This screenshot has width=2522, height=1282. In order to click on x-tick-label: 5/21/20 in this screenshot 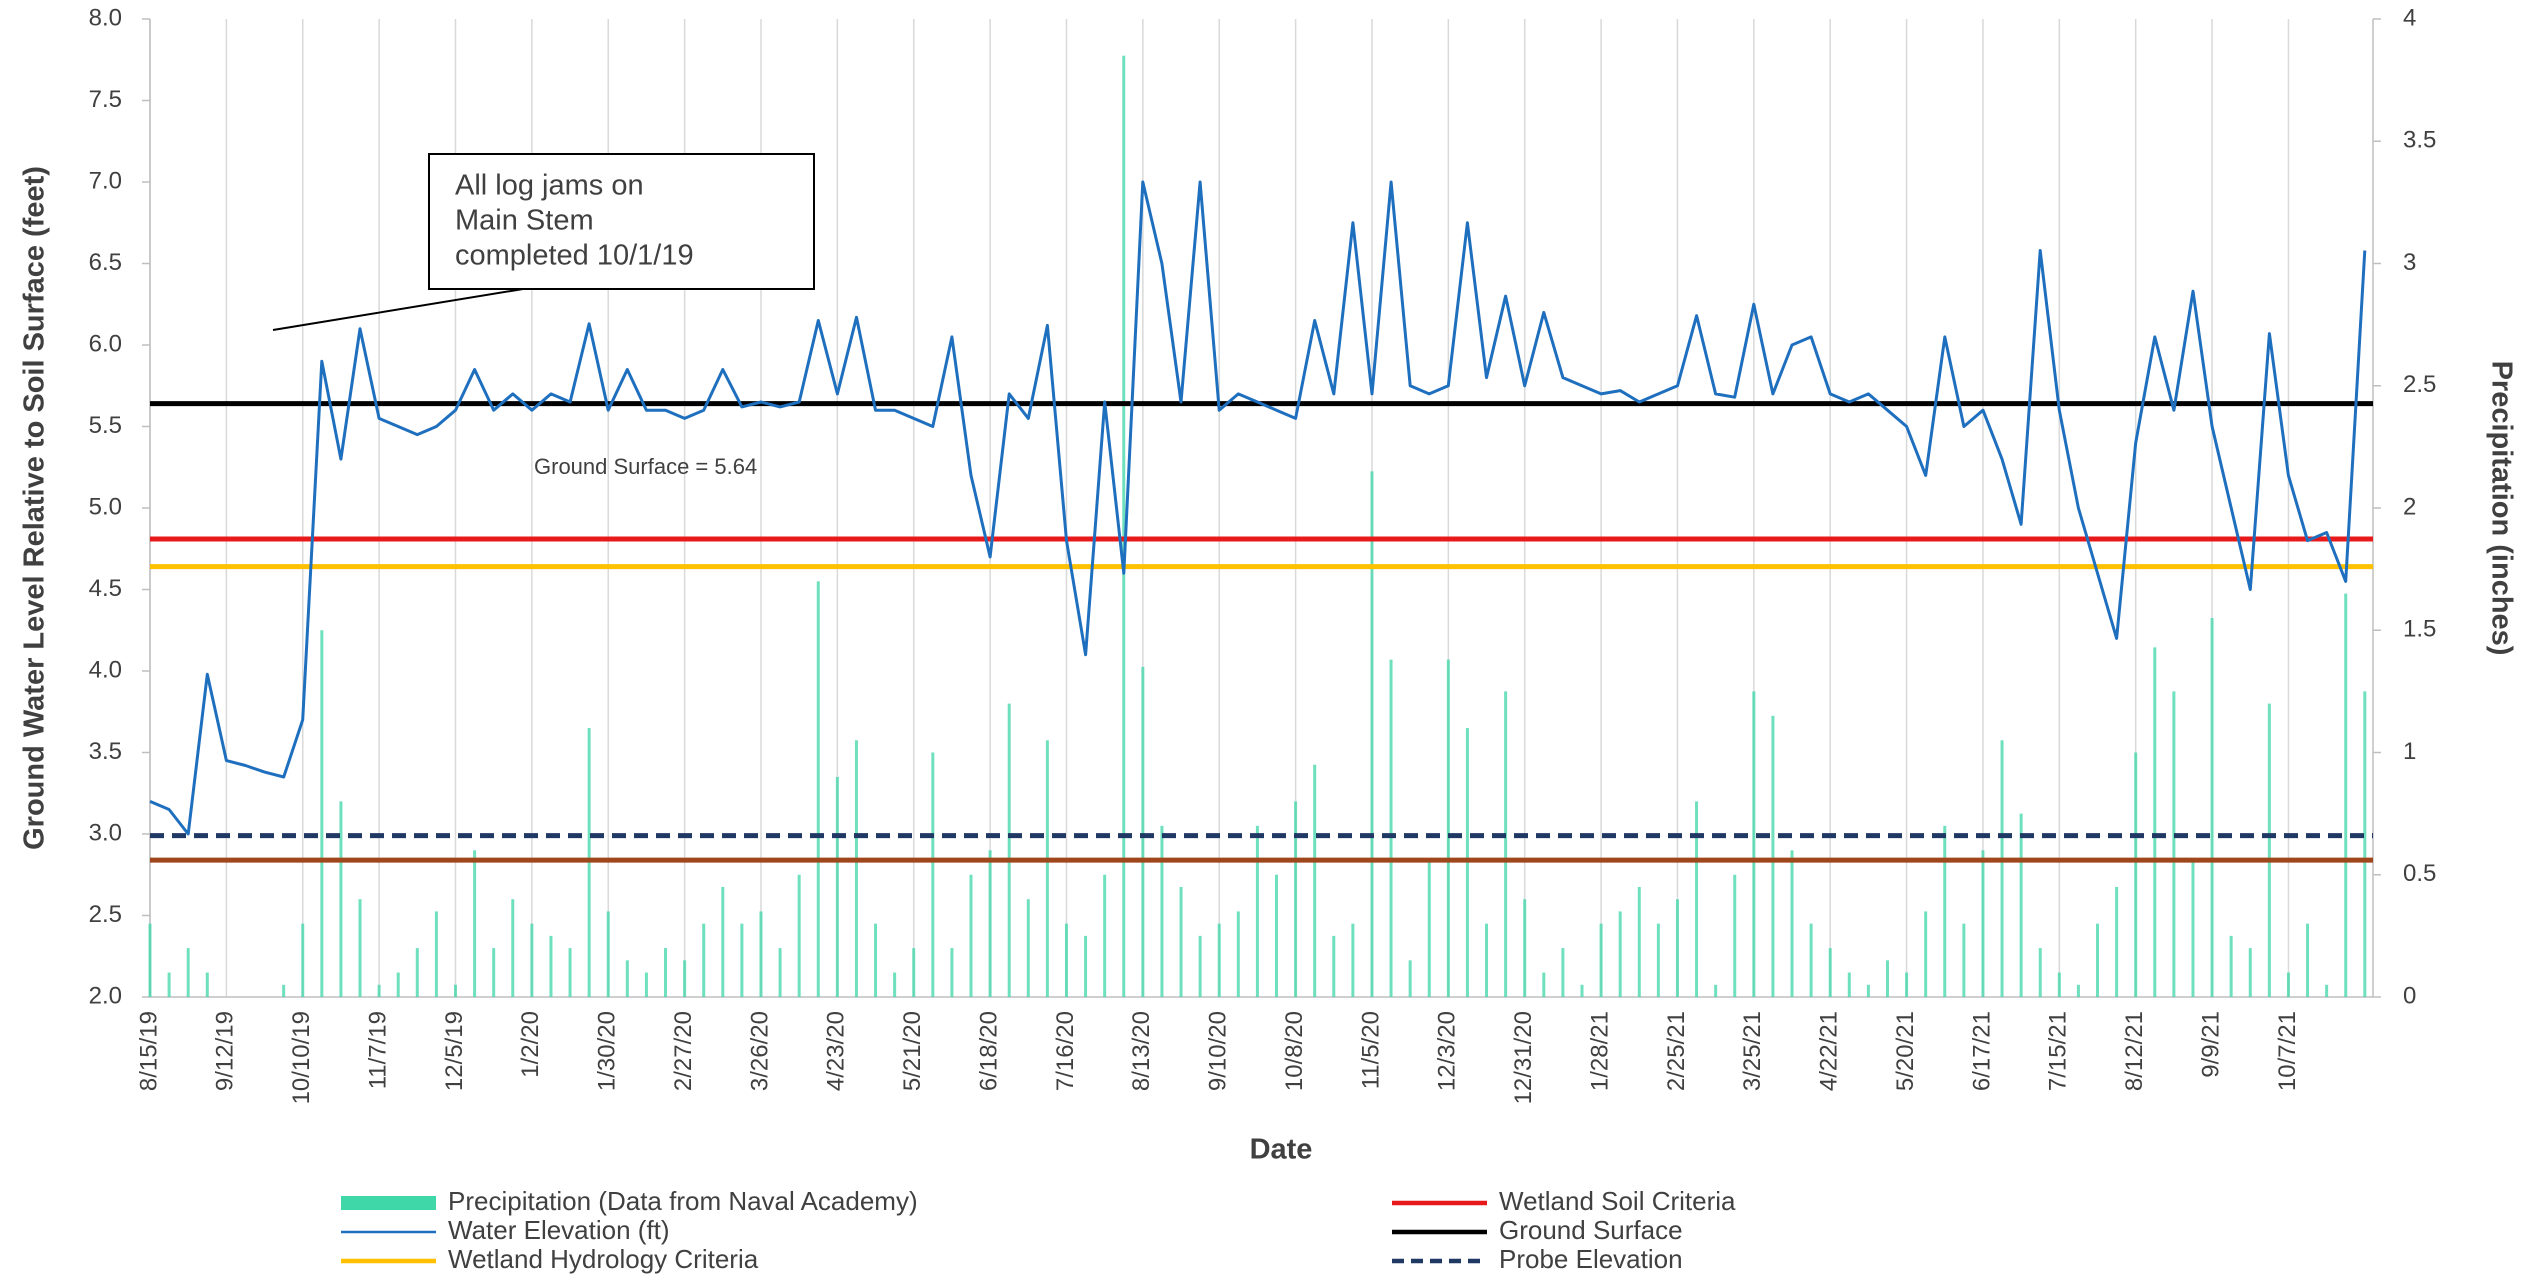, I will do `click(912, 1051)`.